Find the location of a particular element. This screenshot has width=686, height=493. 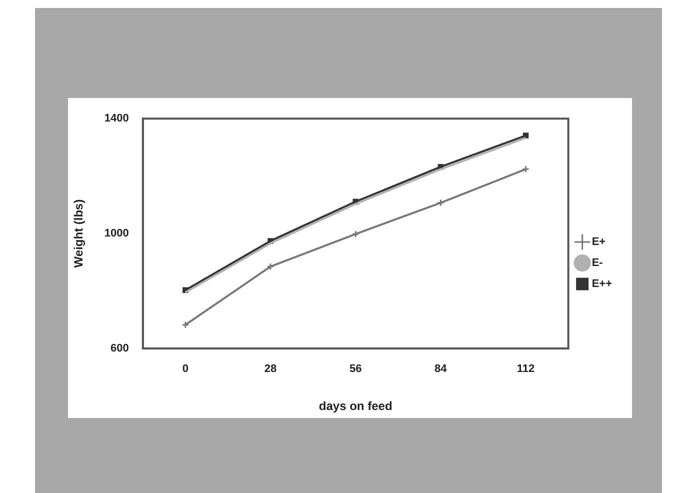

y-tick-label: 1400 is located at coordinates (116, 118).